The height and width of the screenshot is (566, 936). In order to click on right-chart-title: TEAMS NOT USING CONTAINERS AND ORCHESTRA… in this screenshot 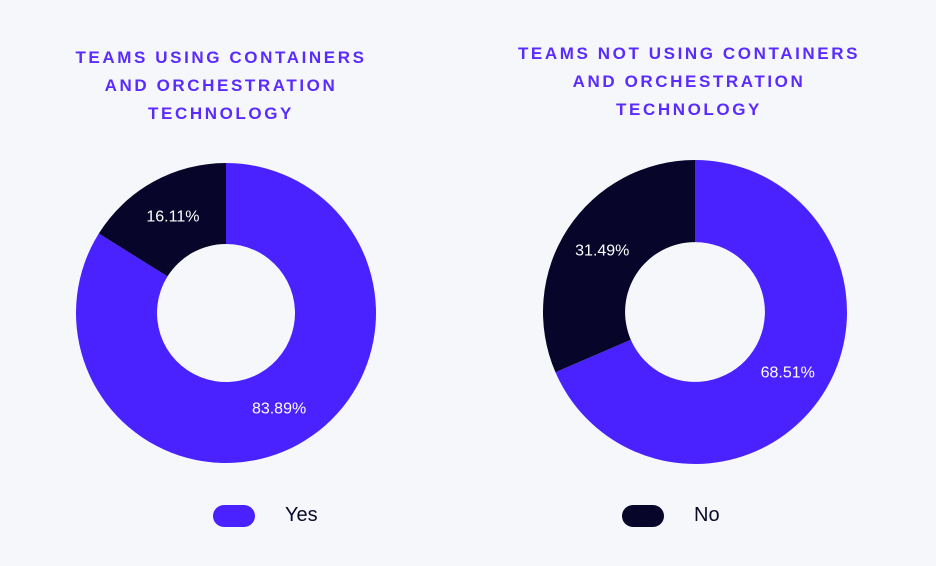, I will do `click(689, 81)`.